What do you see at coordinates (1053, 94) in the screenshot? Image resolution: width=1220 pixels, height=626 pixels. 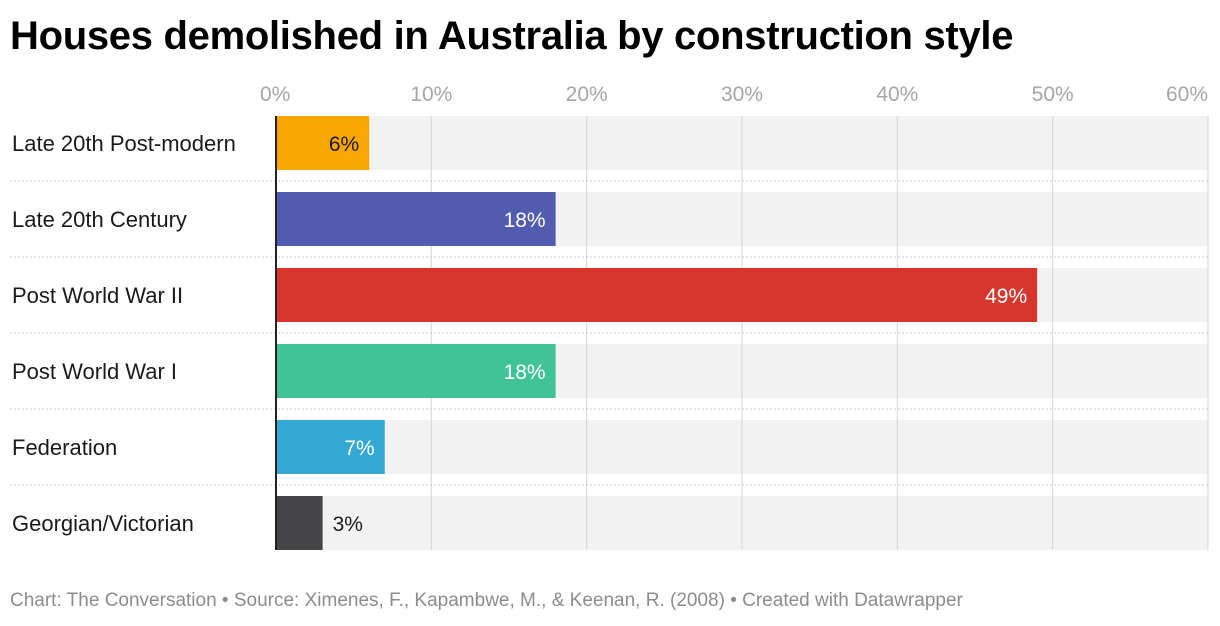 I see `x-tick-label: 50%` at bounding box center [1053, 94].